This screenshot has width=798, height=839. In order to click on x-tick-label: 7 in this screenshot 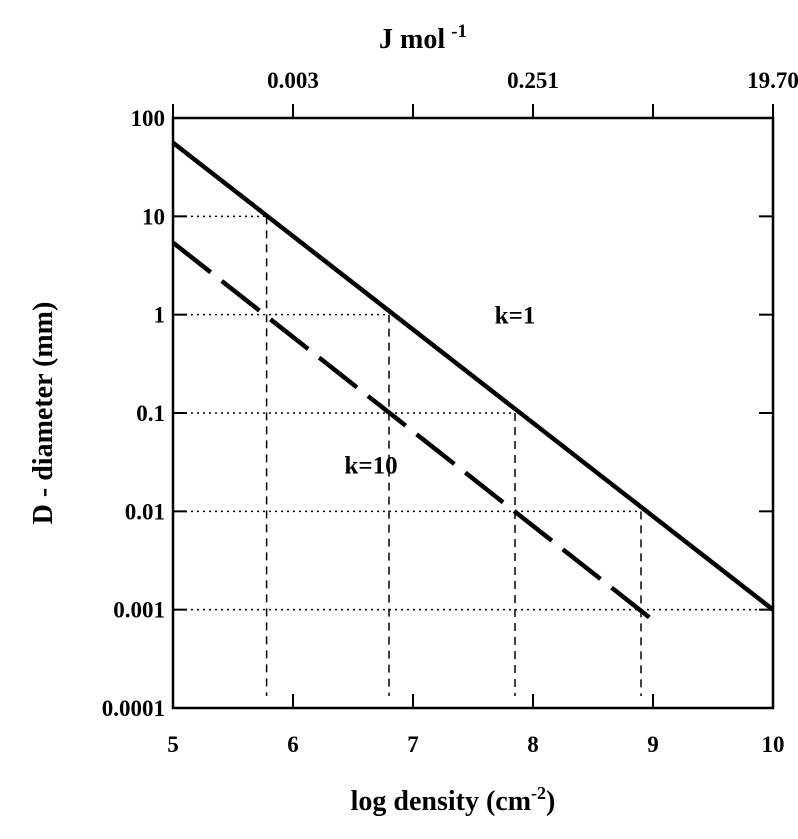, I will do `click(413, 744)`.